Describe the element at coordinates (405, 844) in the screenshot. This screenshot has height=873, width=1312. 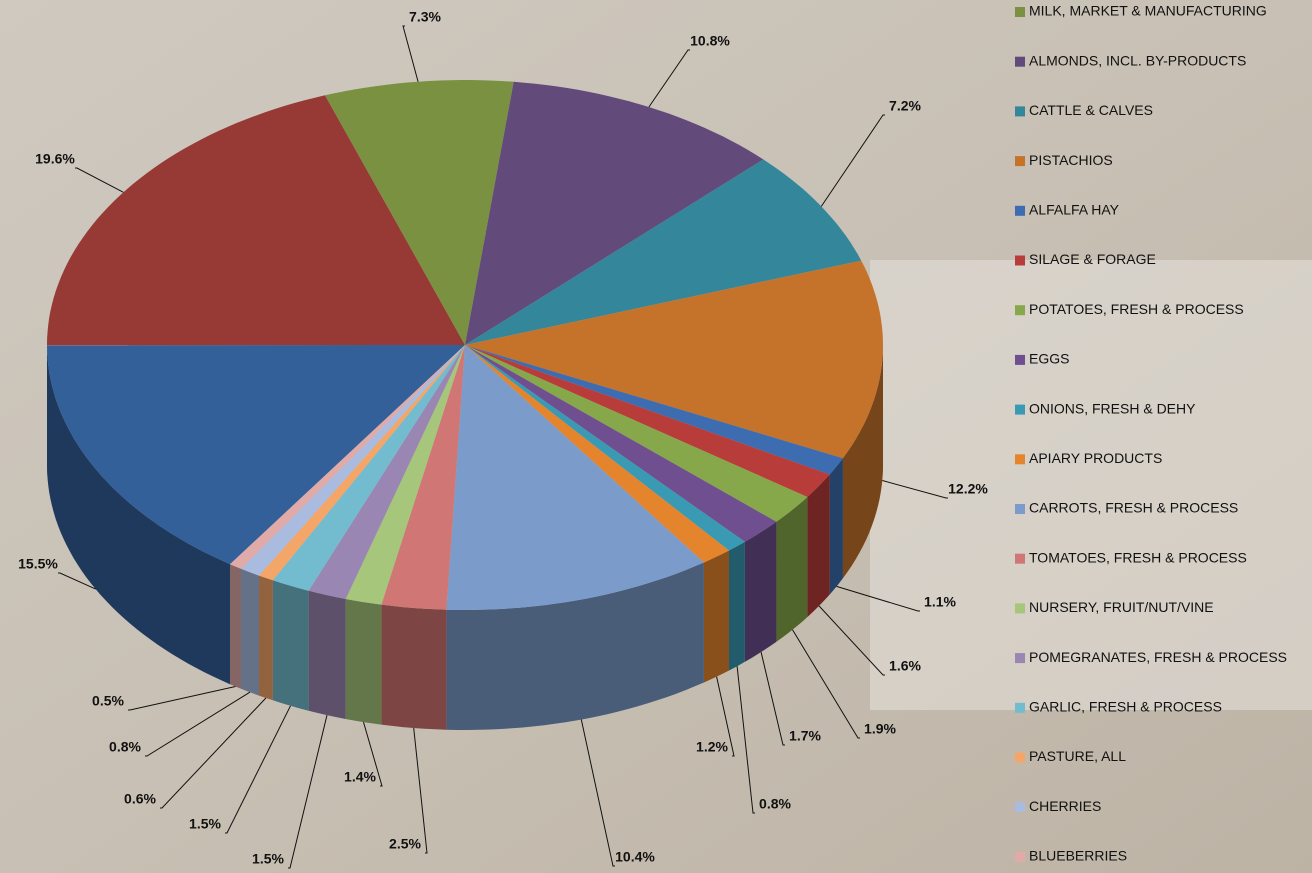
I see `data-label: 2.5%` at that location.